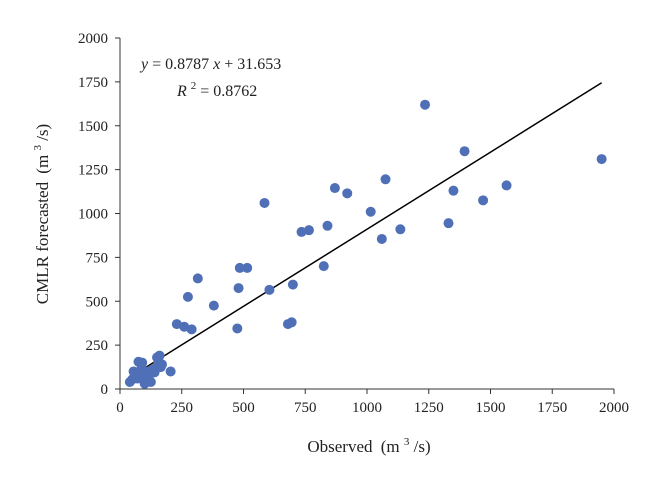 The width and height of the screenshot is (660, 483). Describe the element at coordinates (491, 408) in the screenshot. I see `x-tick-label: 1500` at that location.